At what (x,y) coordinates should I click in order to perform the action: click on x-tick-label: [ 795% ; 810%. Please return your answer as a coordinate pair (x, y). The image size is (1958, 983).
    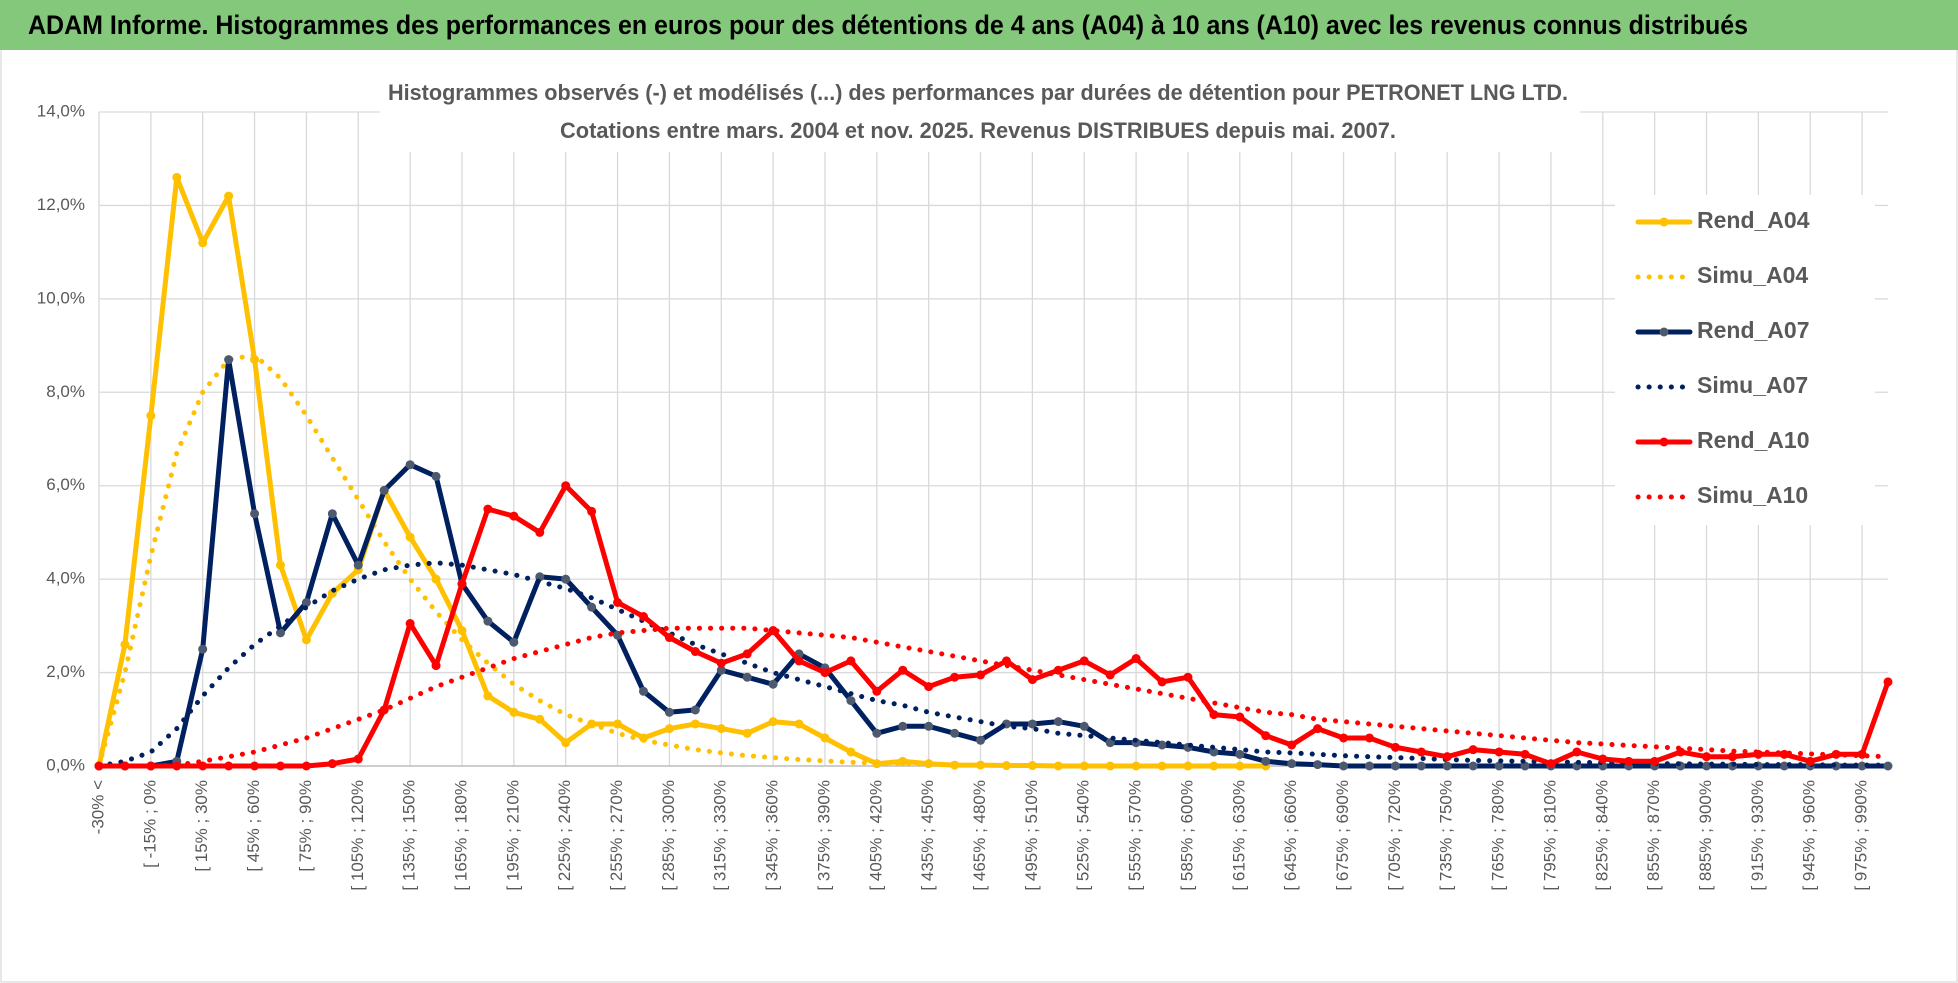
    Looking at the image, I should click on (1549, 835).